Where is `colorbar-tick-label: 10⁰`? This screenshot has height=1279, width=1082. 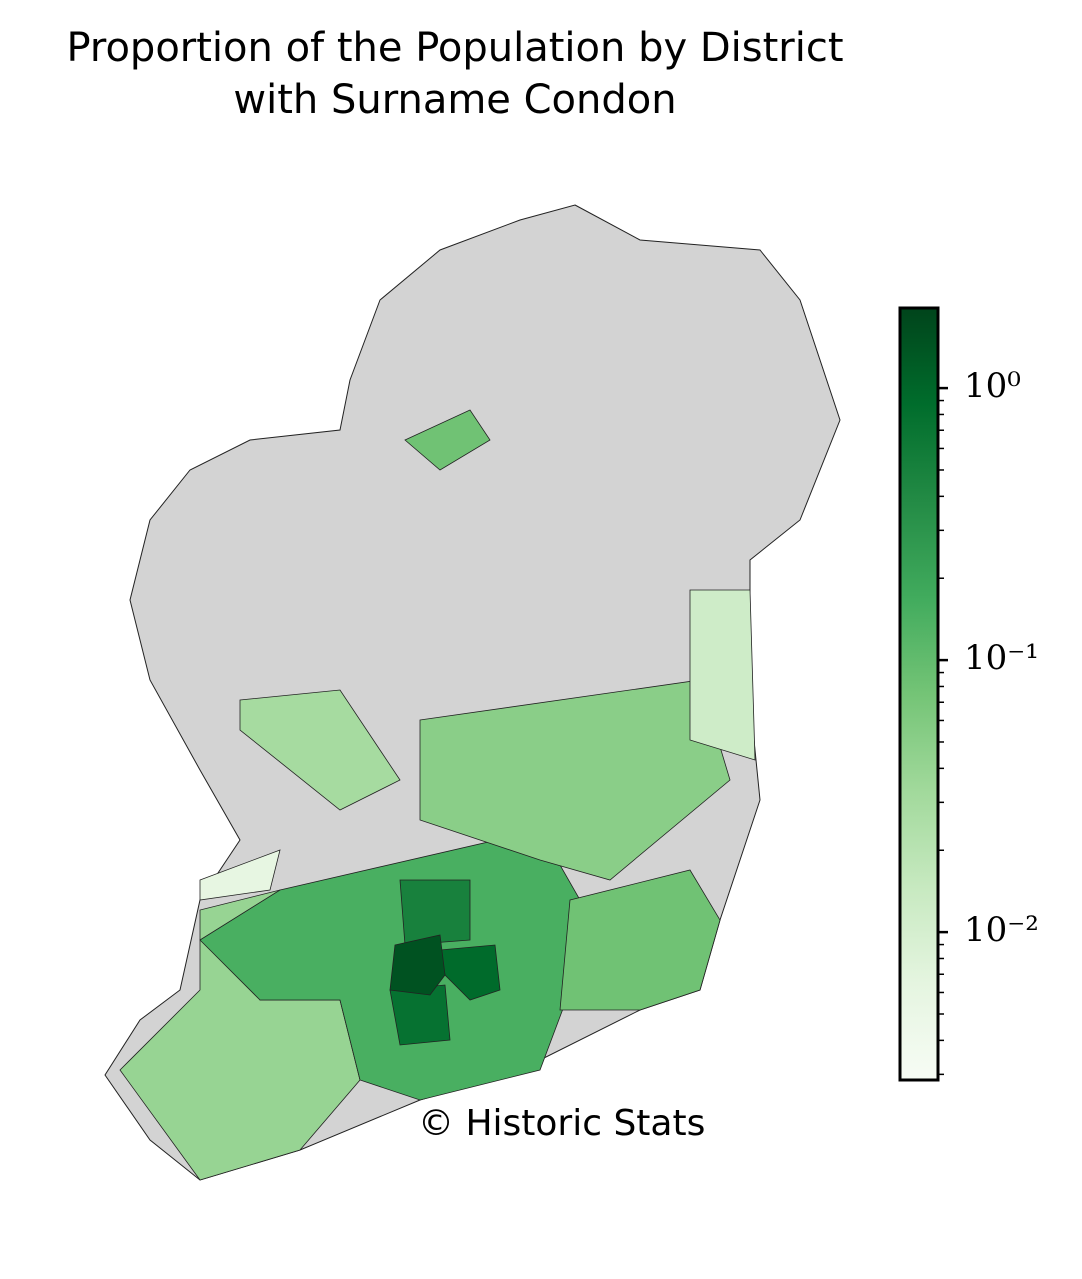 colorbar-tick-label: 10⁰ is located at coordinates (992, 386).